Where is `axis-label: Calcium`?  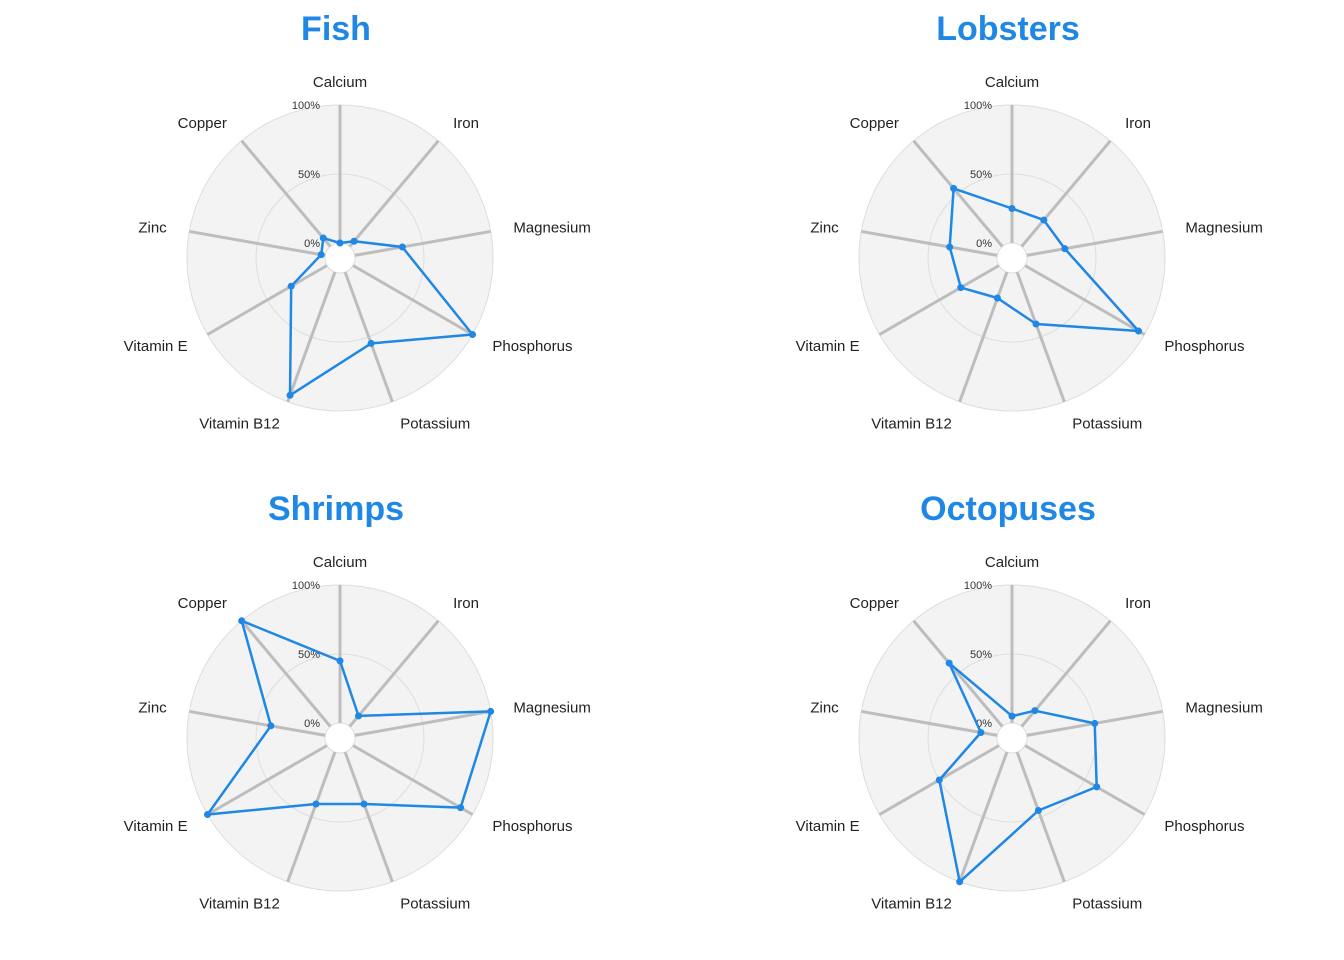
axis-label: Calcium is located at coordinates (1012, 562).